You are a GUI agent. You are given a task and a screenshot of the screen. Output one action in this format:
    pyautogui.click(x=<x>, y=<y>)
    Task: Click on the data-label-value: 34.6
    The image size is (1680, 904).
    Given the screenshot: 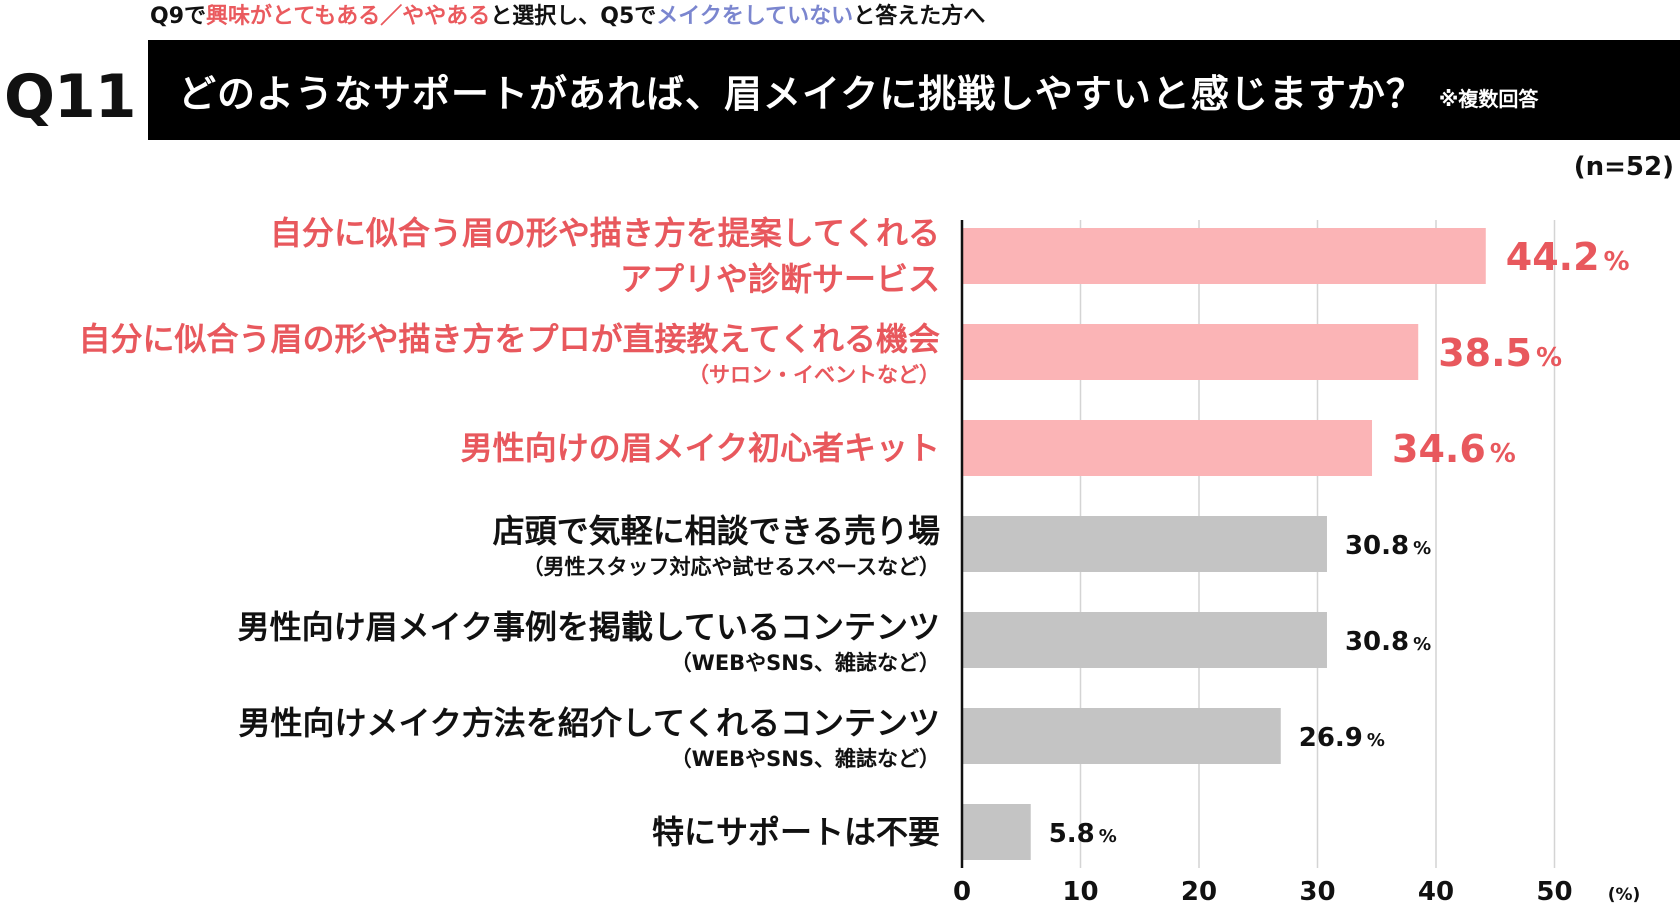 What is the action you would take?
    pyautogui.click(x=1439, y=449)
    